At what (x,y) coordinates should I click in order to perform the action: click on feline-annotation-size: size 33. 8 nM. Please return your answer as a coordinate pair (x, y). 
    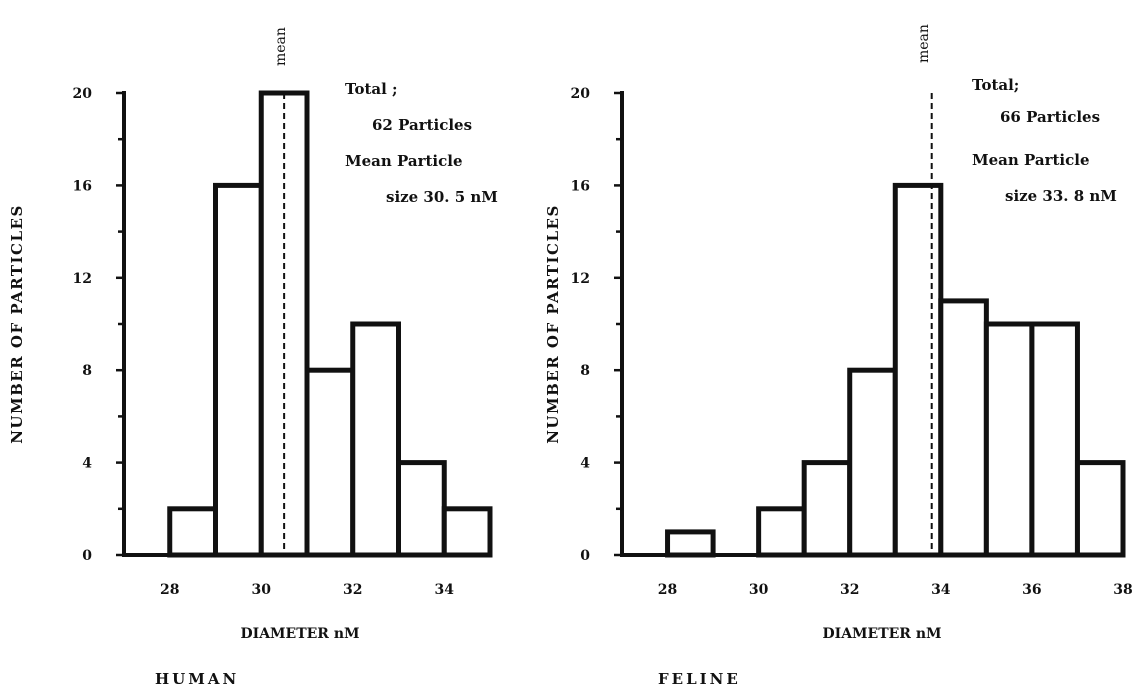
    Looking at the image, I should click on (1061, 196).